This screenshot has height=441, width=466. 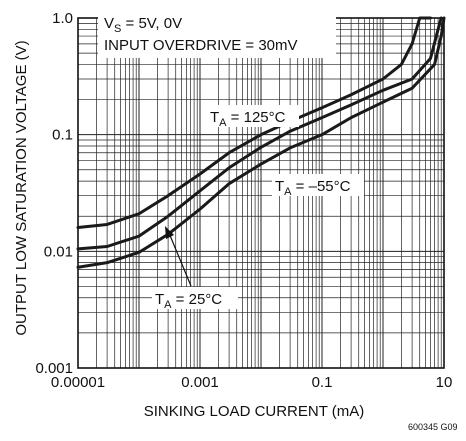 What do you see at coordinates (62, 18) in the screenshot?
I see `y-tick-label: 1.0` at bounding box center [62, 18].